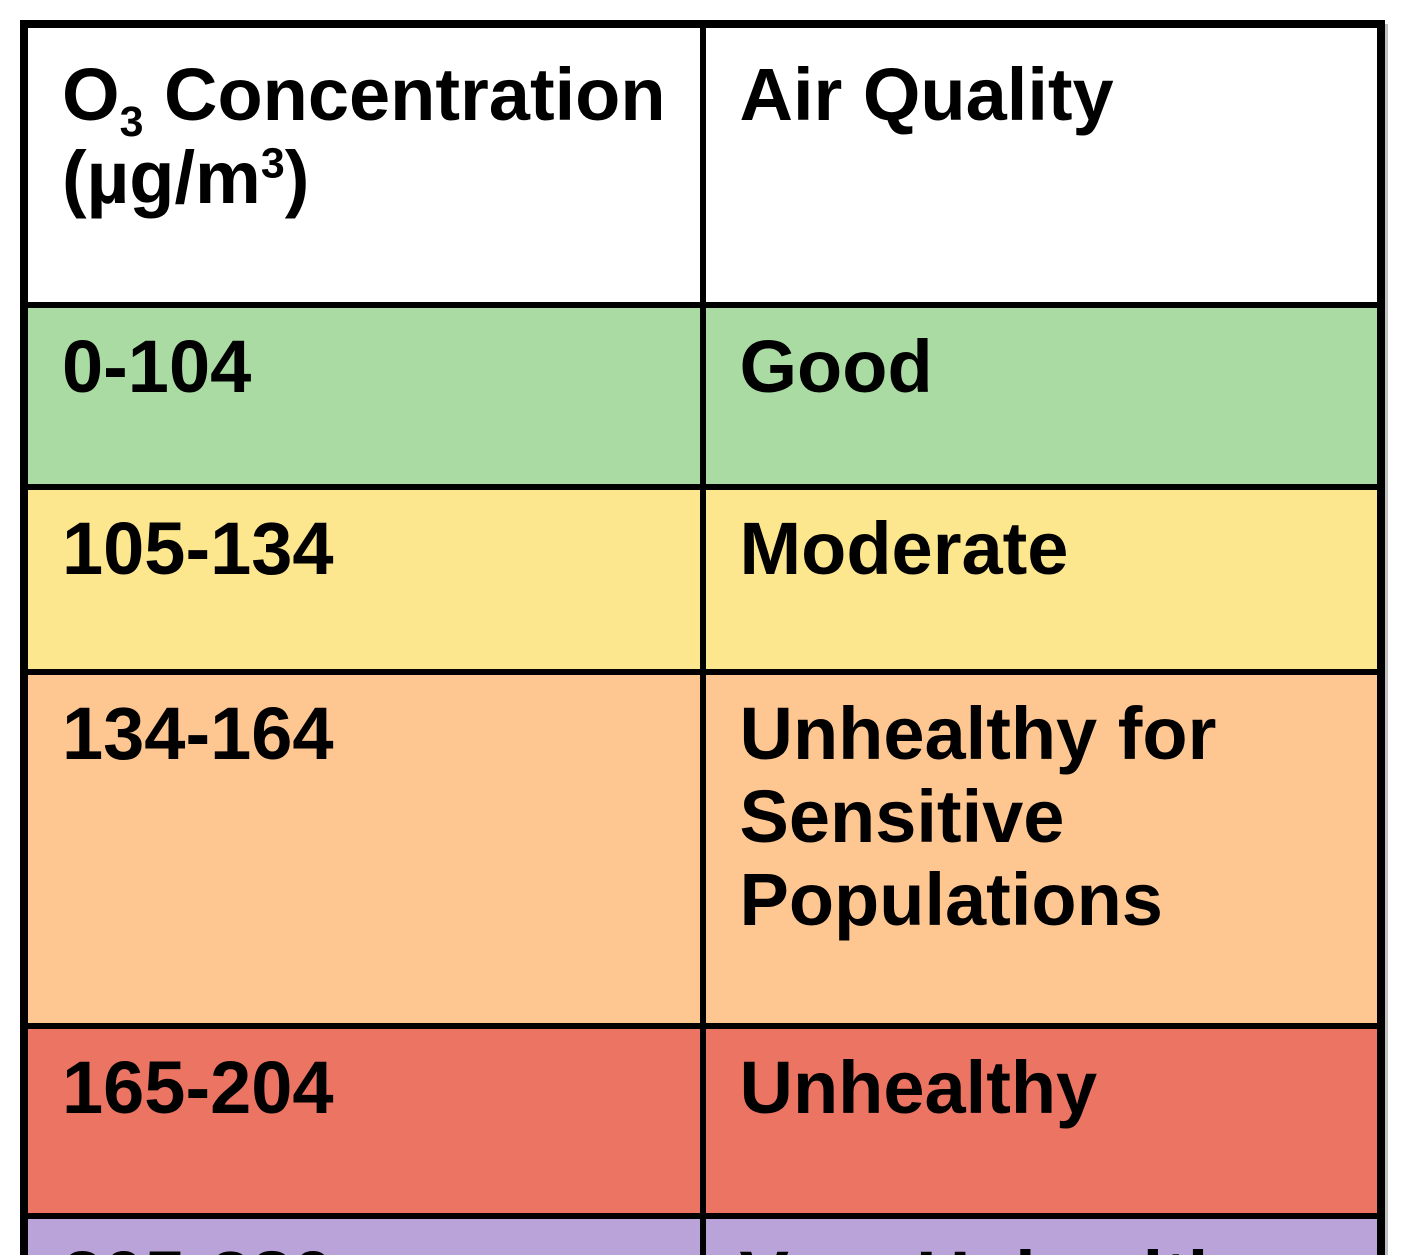  I want to click on air-quality-value: Unhealthy, so click(918, 1087).